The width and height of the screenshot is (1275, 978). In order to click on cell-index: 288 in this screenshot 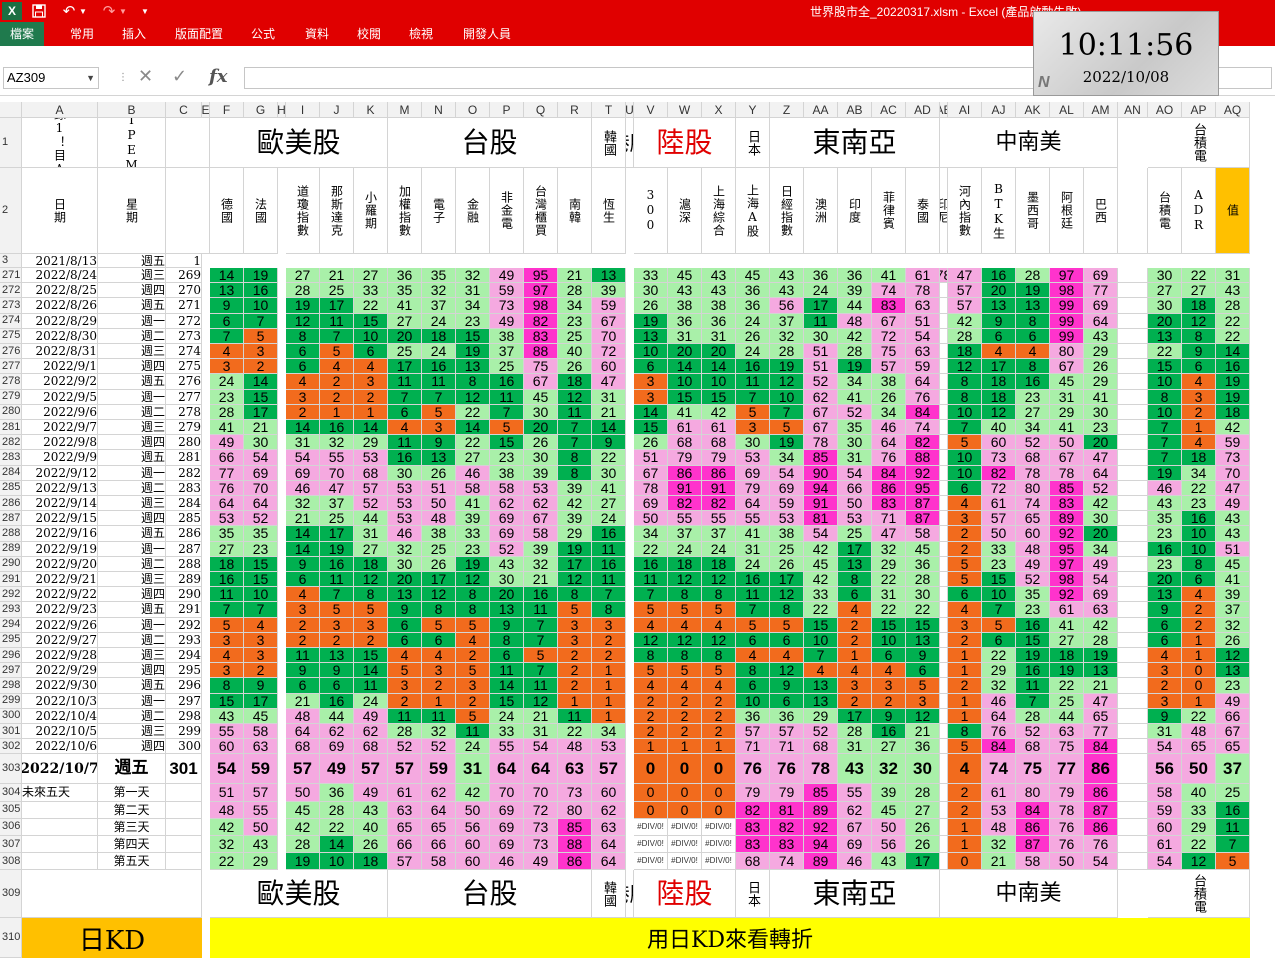, I will do `click(184, 564)`.